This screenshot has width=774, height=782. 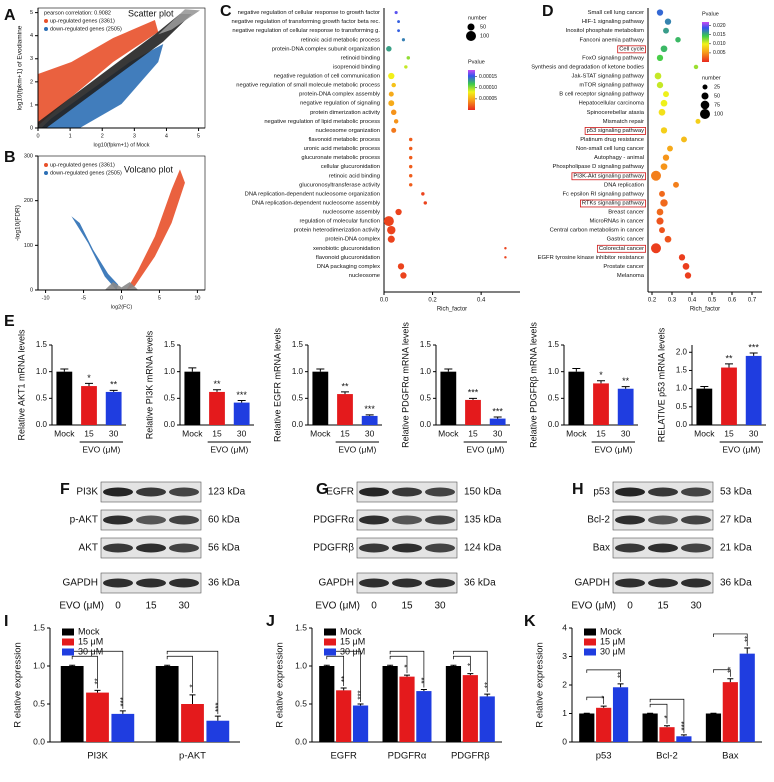 I want to click on y-axis-label: Relative PI3K mRNA levels, so click(x=149, y=384).